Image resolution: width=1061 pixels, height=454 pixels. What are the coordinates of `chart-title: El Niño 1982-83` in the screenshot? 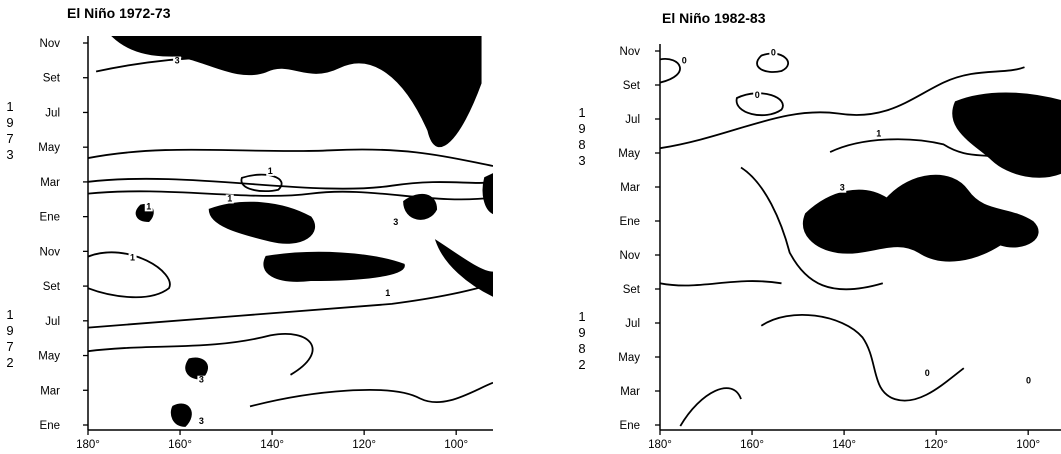 It's located at (714, 18).